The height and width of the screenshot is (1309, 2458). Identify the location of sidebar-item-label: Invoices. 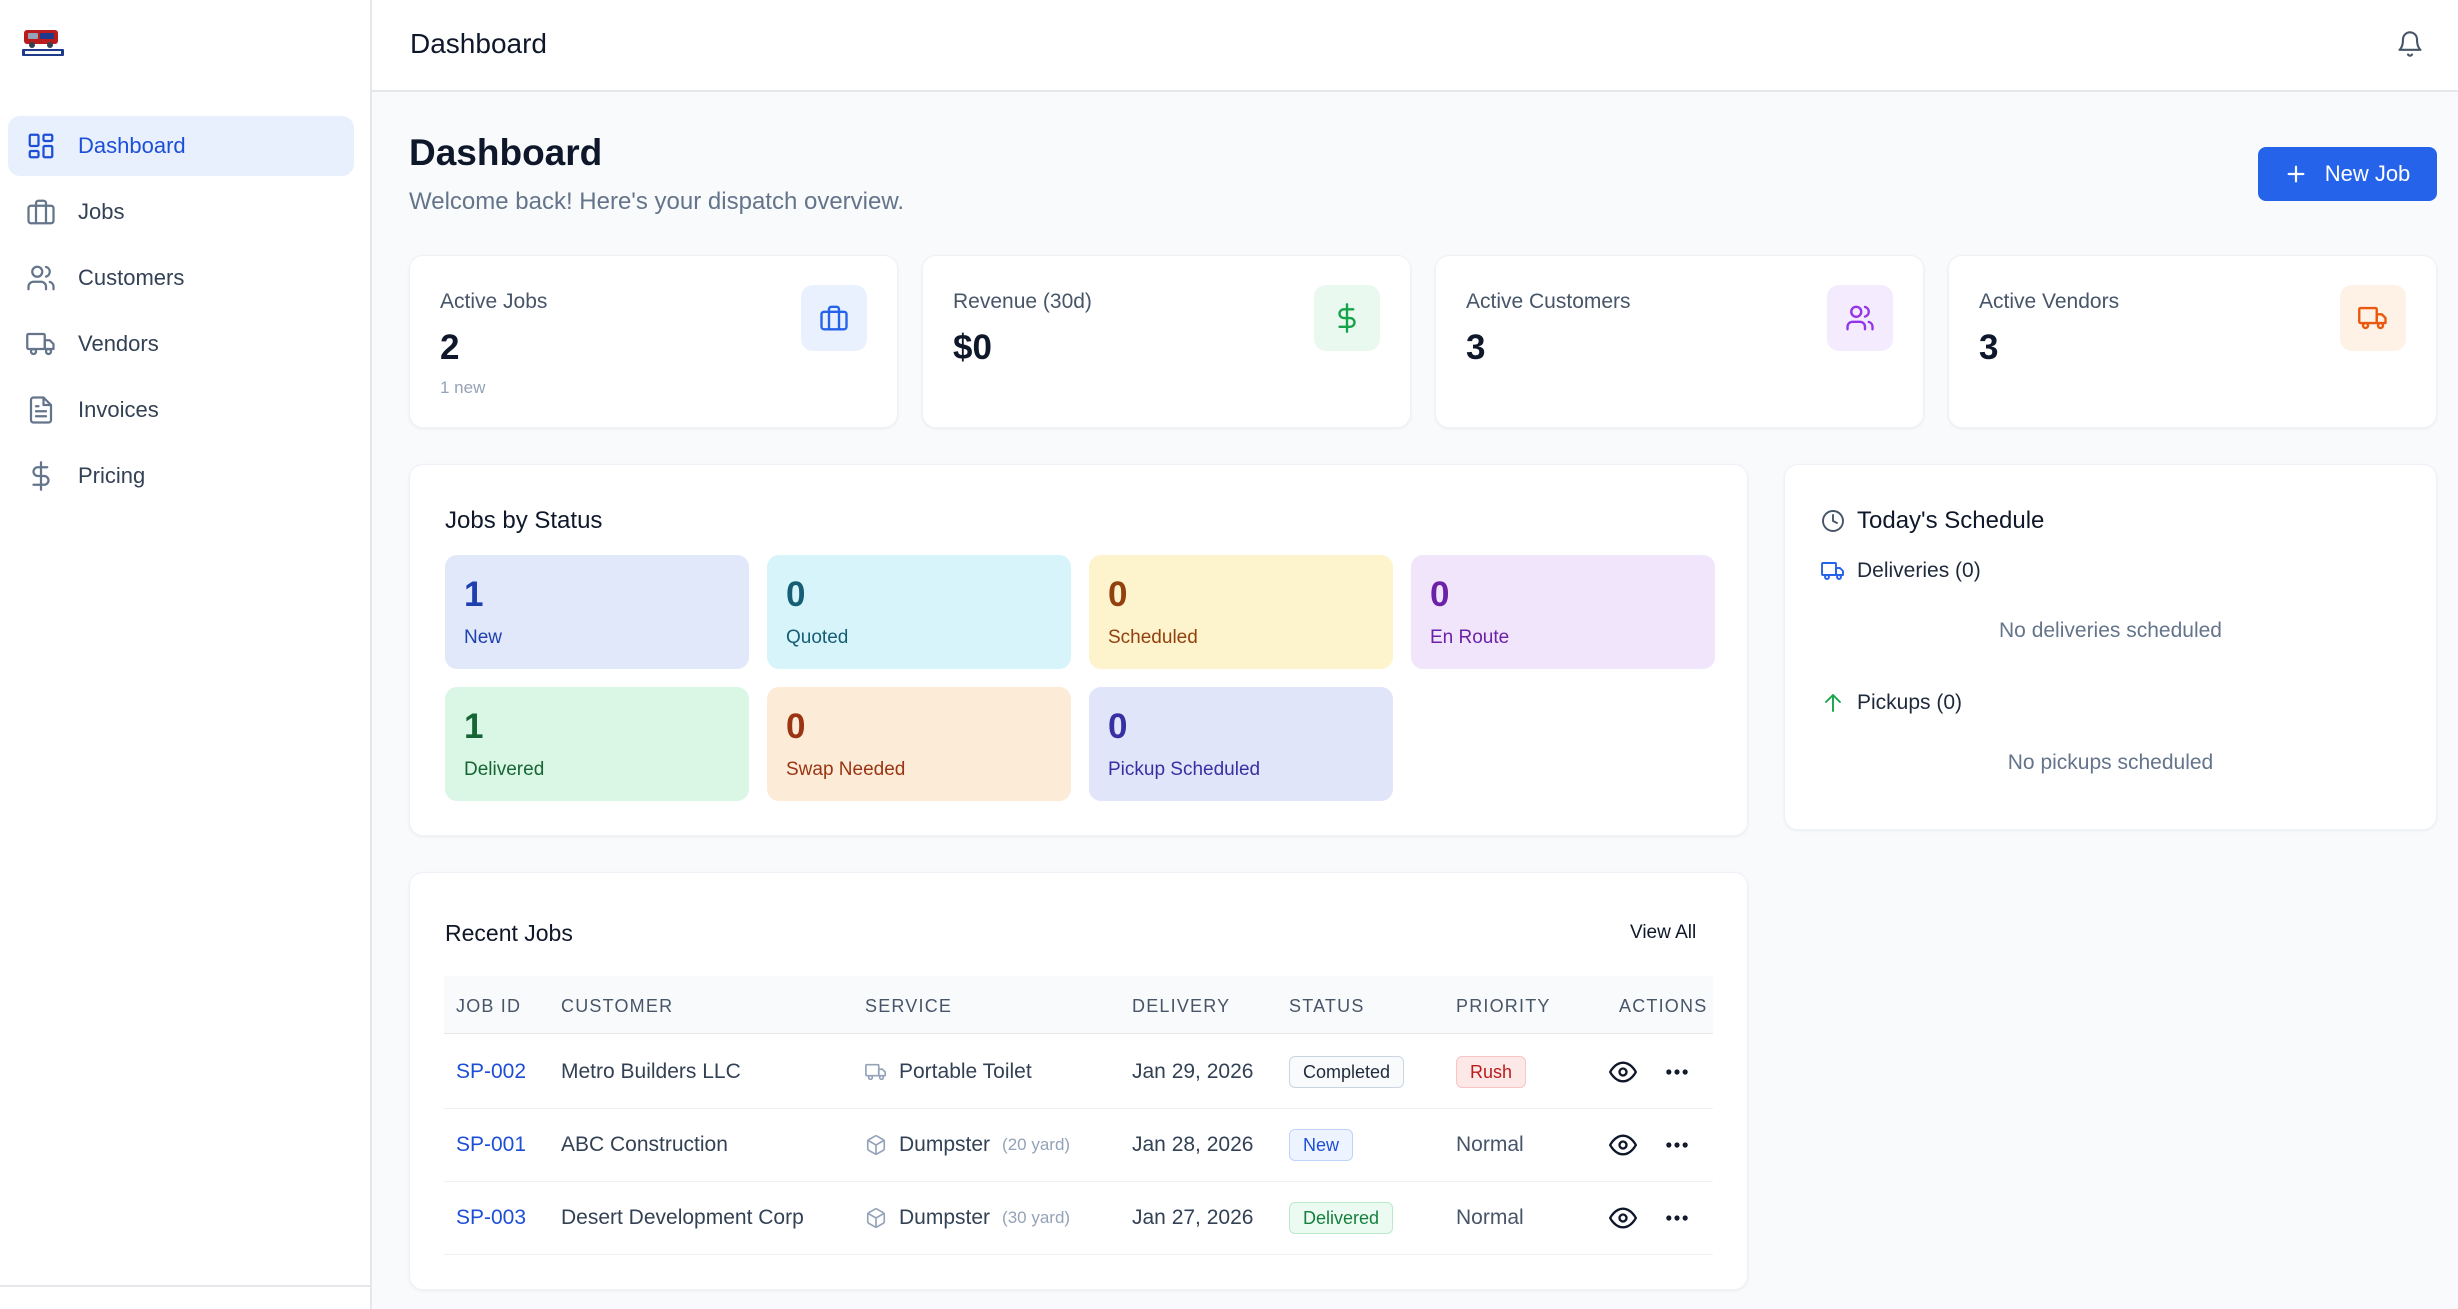
(118, 409).